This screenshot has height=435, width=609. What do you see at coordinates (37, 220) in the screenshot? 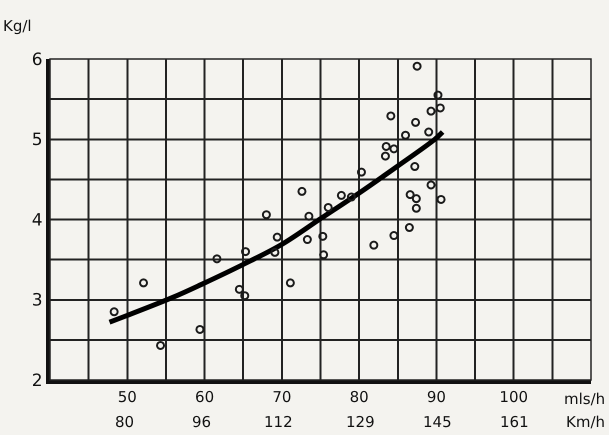
I see `y-tick-label: 4` at bounding box center [37, 220].